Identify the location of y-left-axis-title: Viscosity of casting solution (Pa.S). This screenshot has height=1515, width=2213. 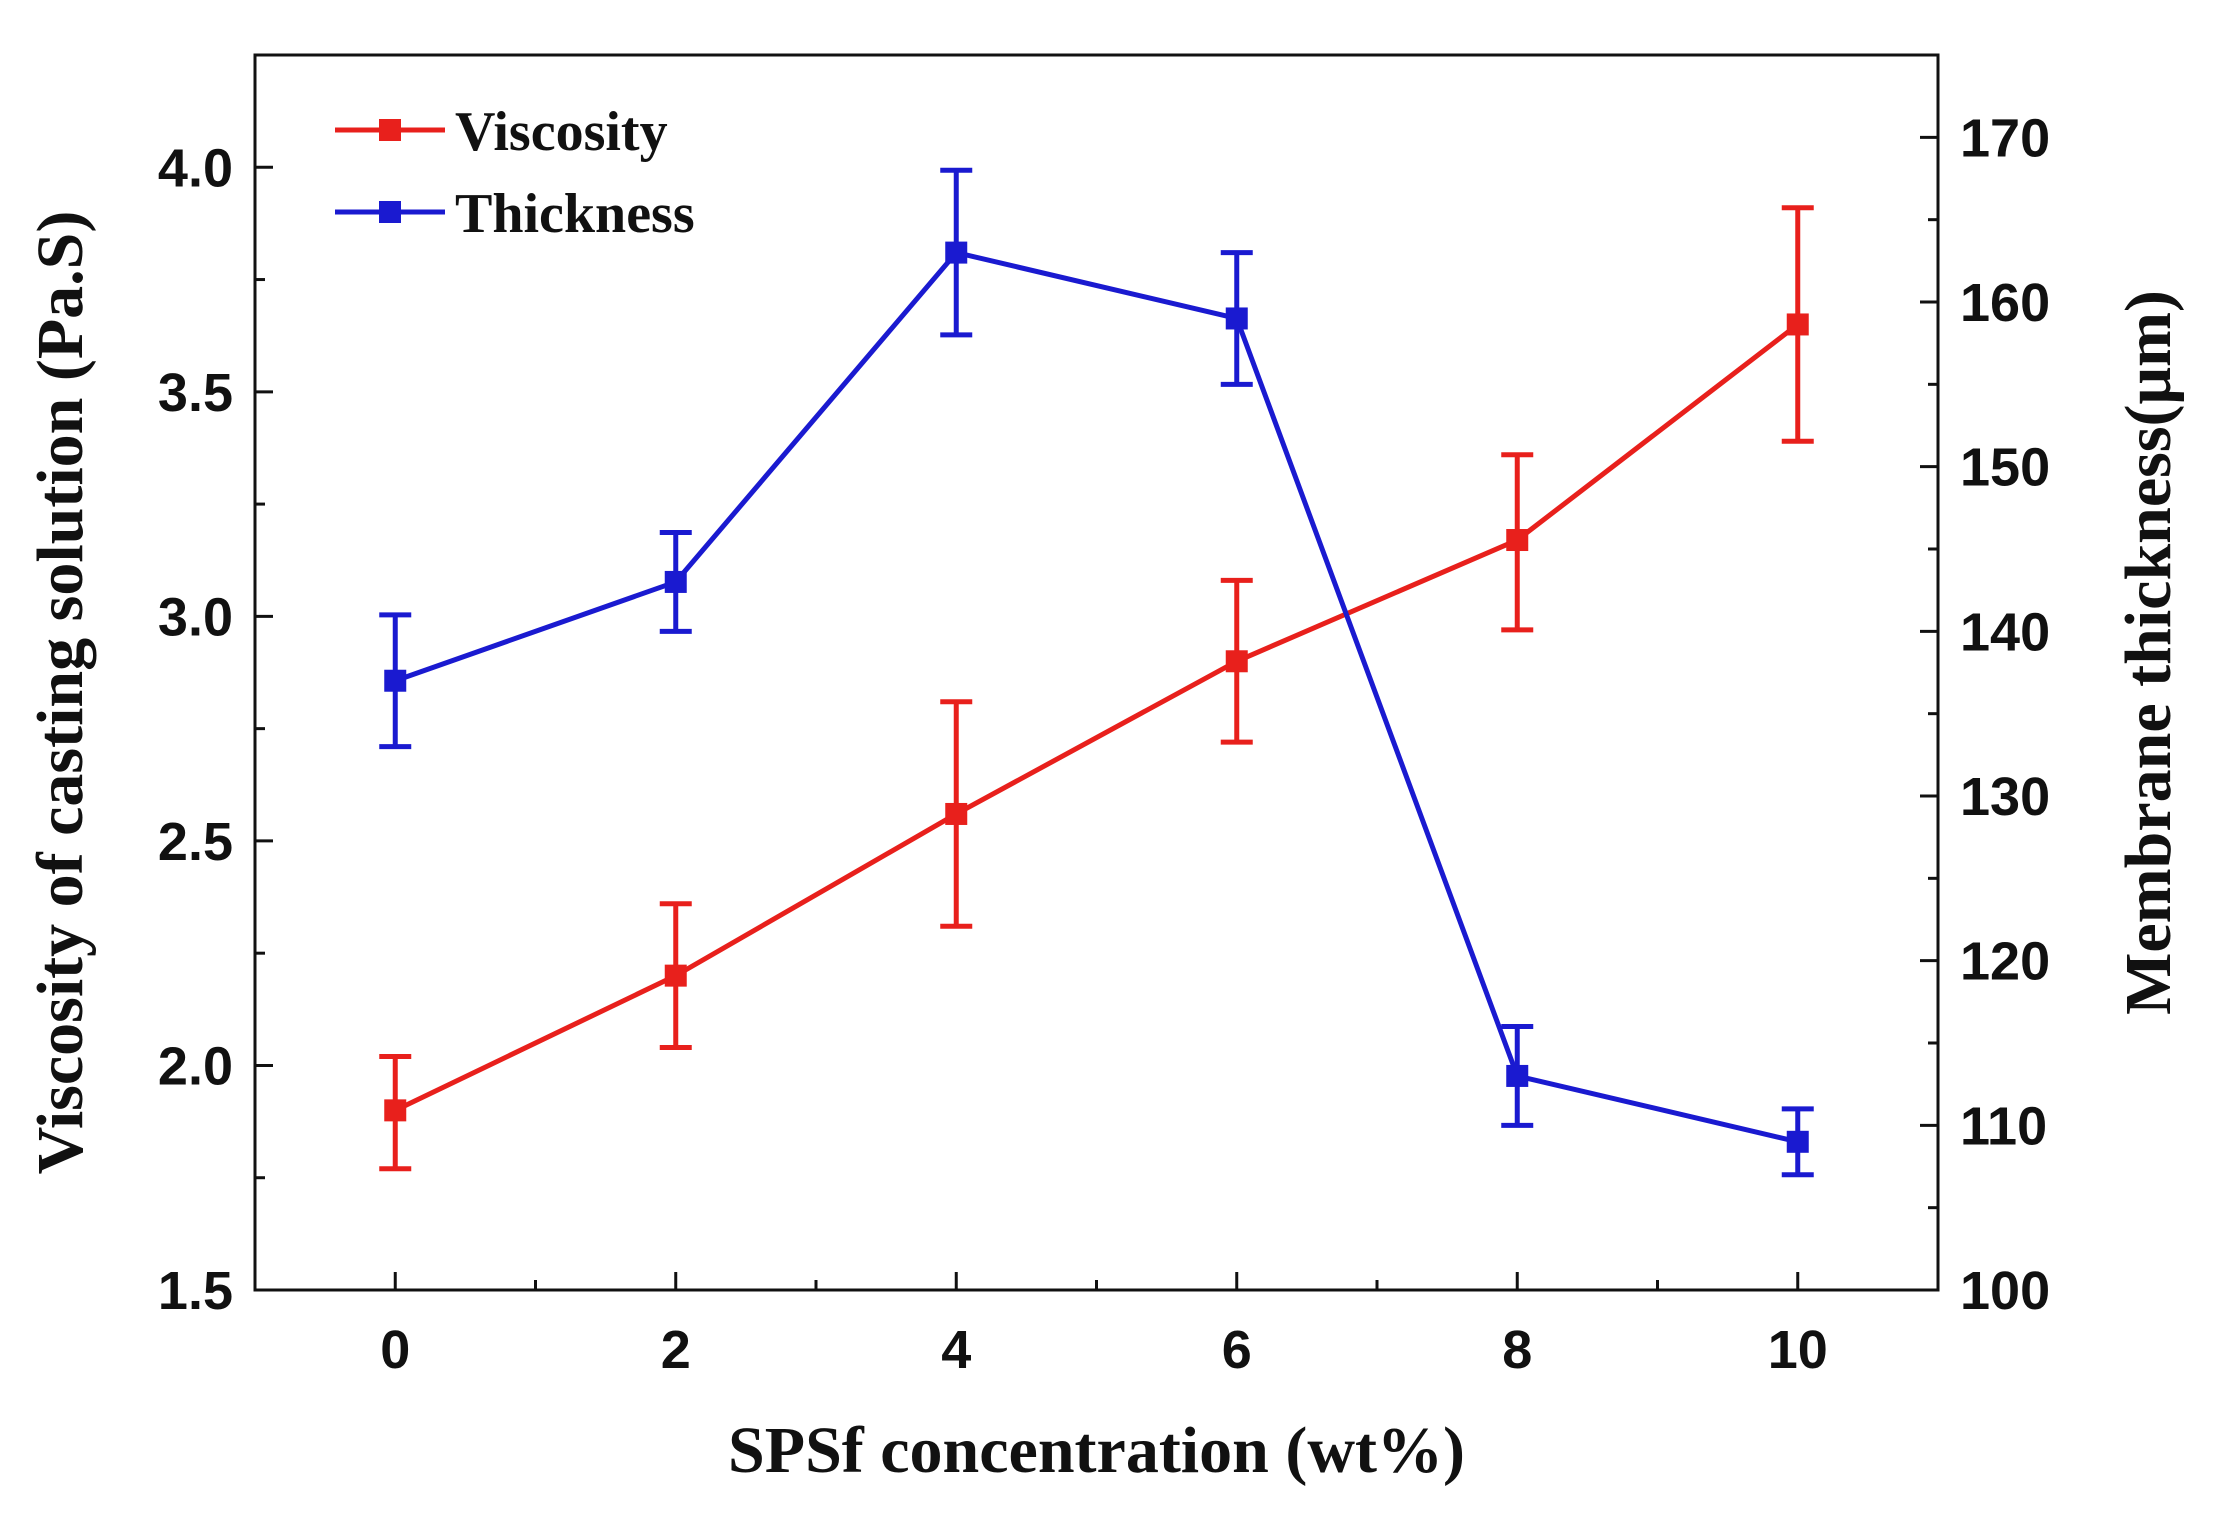
(60, 693).